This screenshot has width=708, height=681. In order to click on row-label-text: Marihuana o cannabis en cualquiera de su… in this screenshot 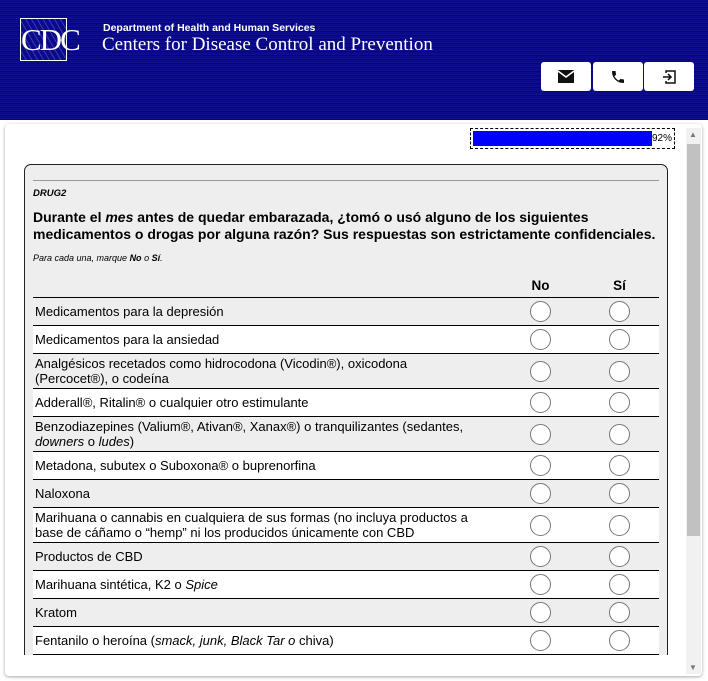, I will do `click(251, 525)`.